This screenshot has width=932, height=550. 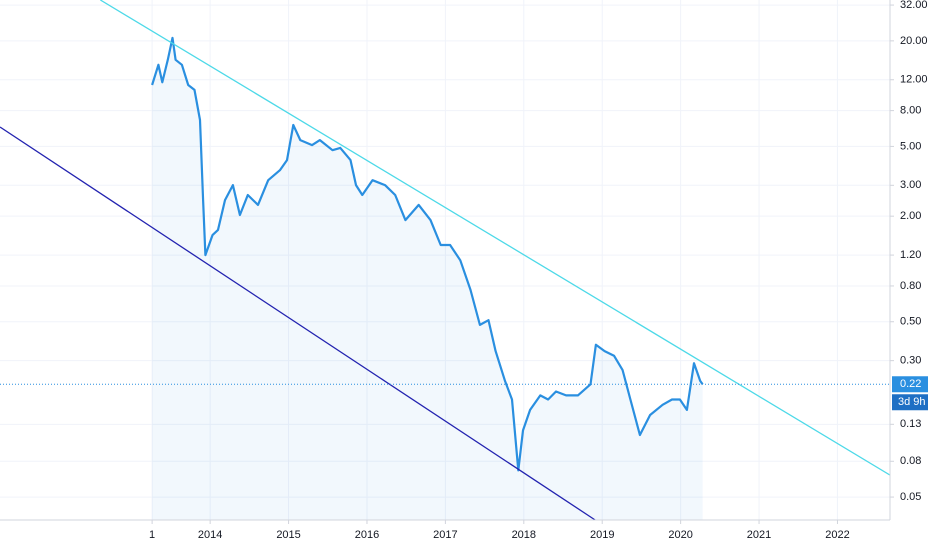 What do you see at coordinates (602, 535) in the screenshot?
I see `x-tick-label: 2019` at bounding box center [602, 535].